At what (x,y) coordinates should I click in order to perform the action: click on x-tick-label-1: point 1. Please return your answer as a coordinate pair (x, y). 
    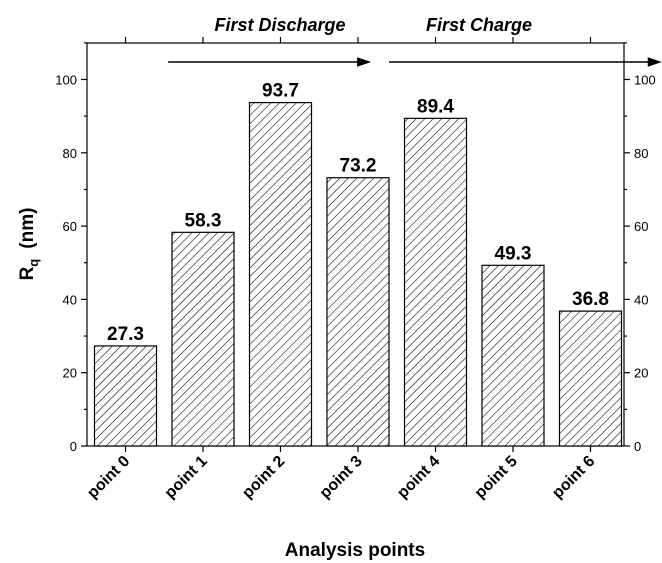
    Looking at the image, I should click on (186, 477).